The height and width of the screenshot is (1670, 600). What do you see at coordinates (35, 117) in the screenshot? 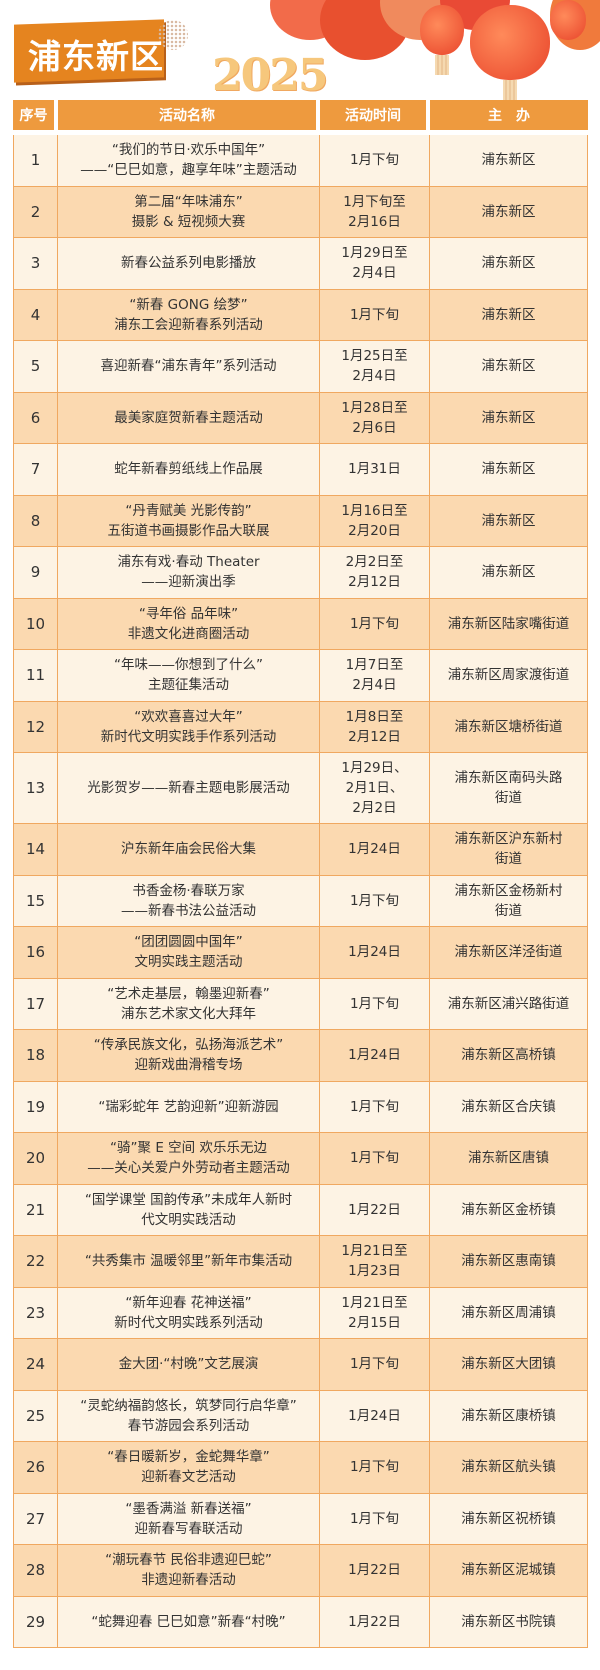
I see `column-header-number: 序号` at bounding box center [35, 117].